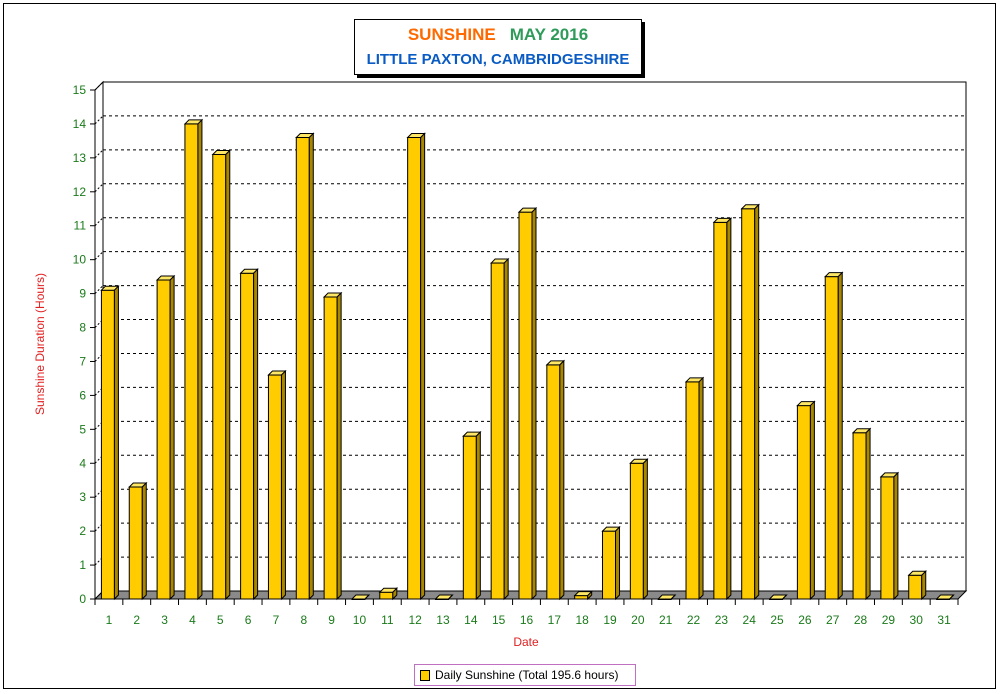 The image size is (1001, 694). What do you see at coordinates (415, 620) in the screenshot?
I see `x-tick-label: 12` at bounding box center [415, 620].